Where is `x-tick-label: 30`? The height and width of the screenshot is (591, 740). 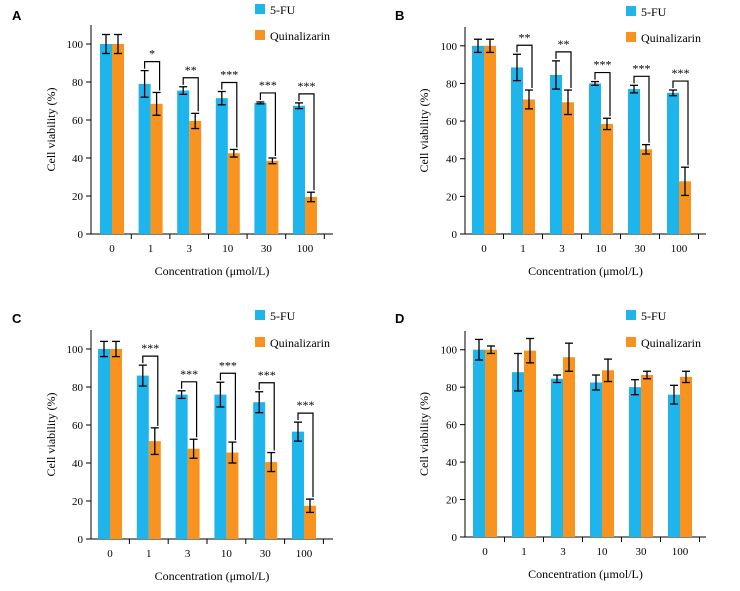
x-tick-label: 30 is located at coordinates (641, 249).